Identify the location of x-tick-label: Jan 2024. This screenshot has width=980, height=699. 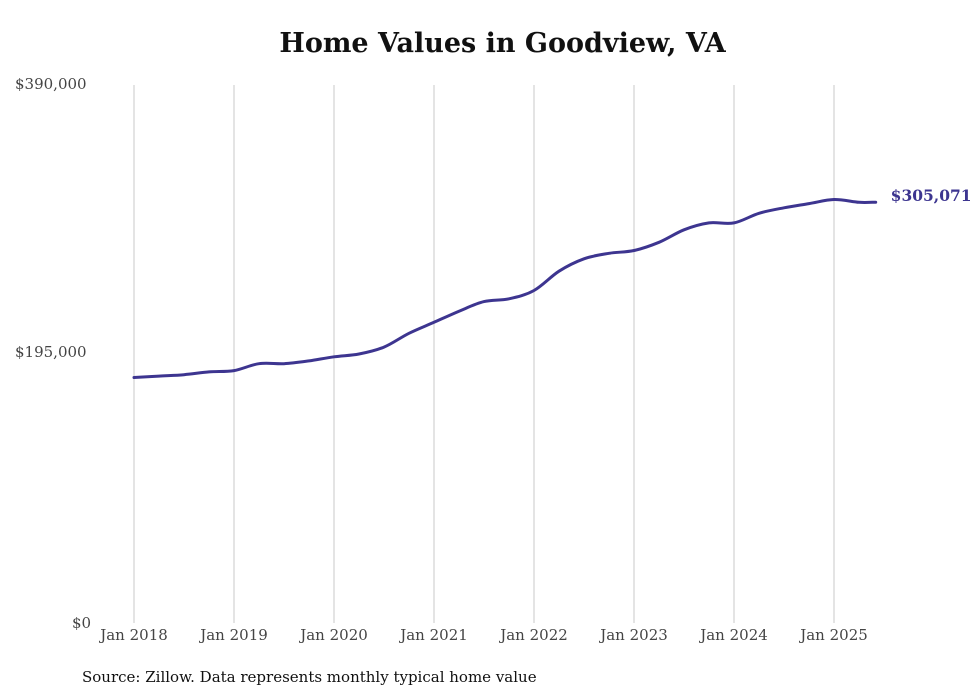
(733, 635).